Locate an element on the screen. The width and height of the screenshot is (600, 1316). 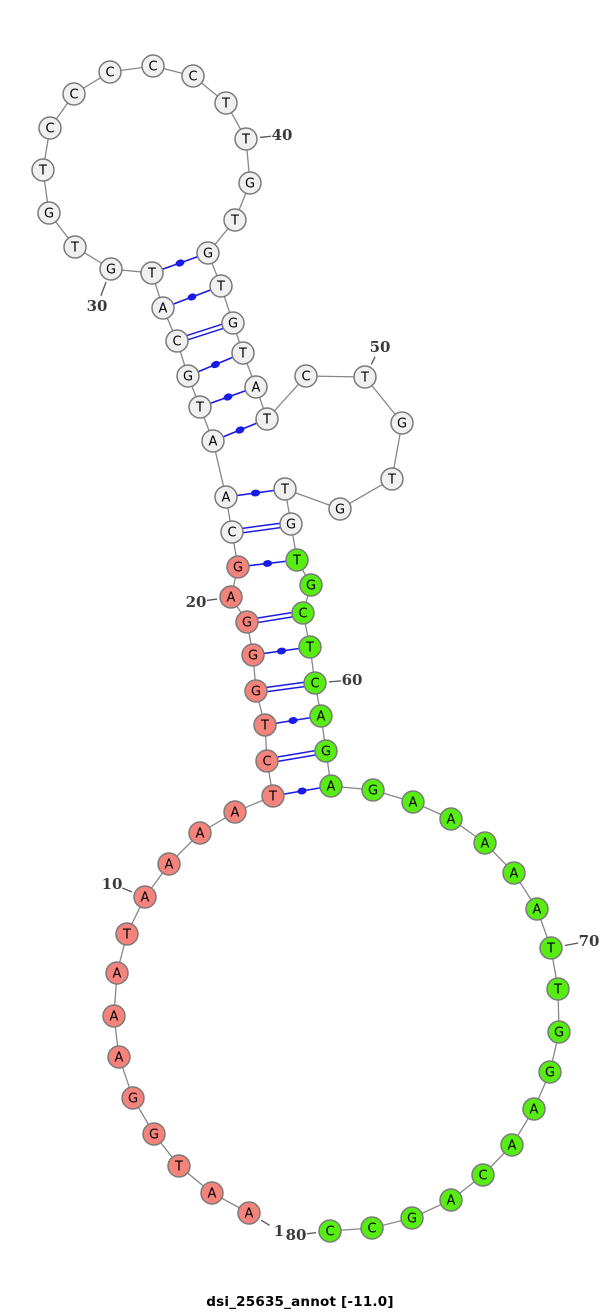
position-number-label: 70 is located at coordinates (589, 941).